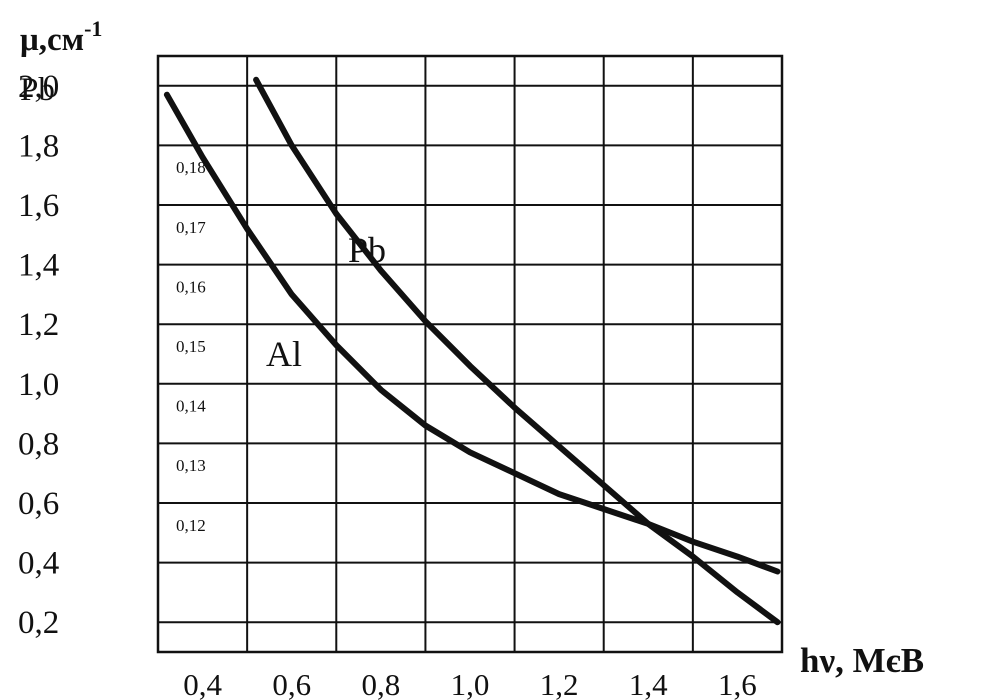 This screenshot has width=995, height=700. What do you see at coordinates (191, 465) in the screenshot?
I see `al-tick-label: 0,13` at bounding box center [191, 465].